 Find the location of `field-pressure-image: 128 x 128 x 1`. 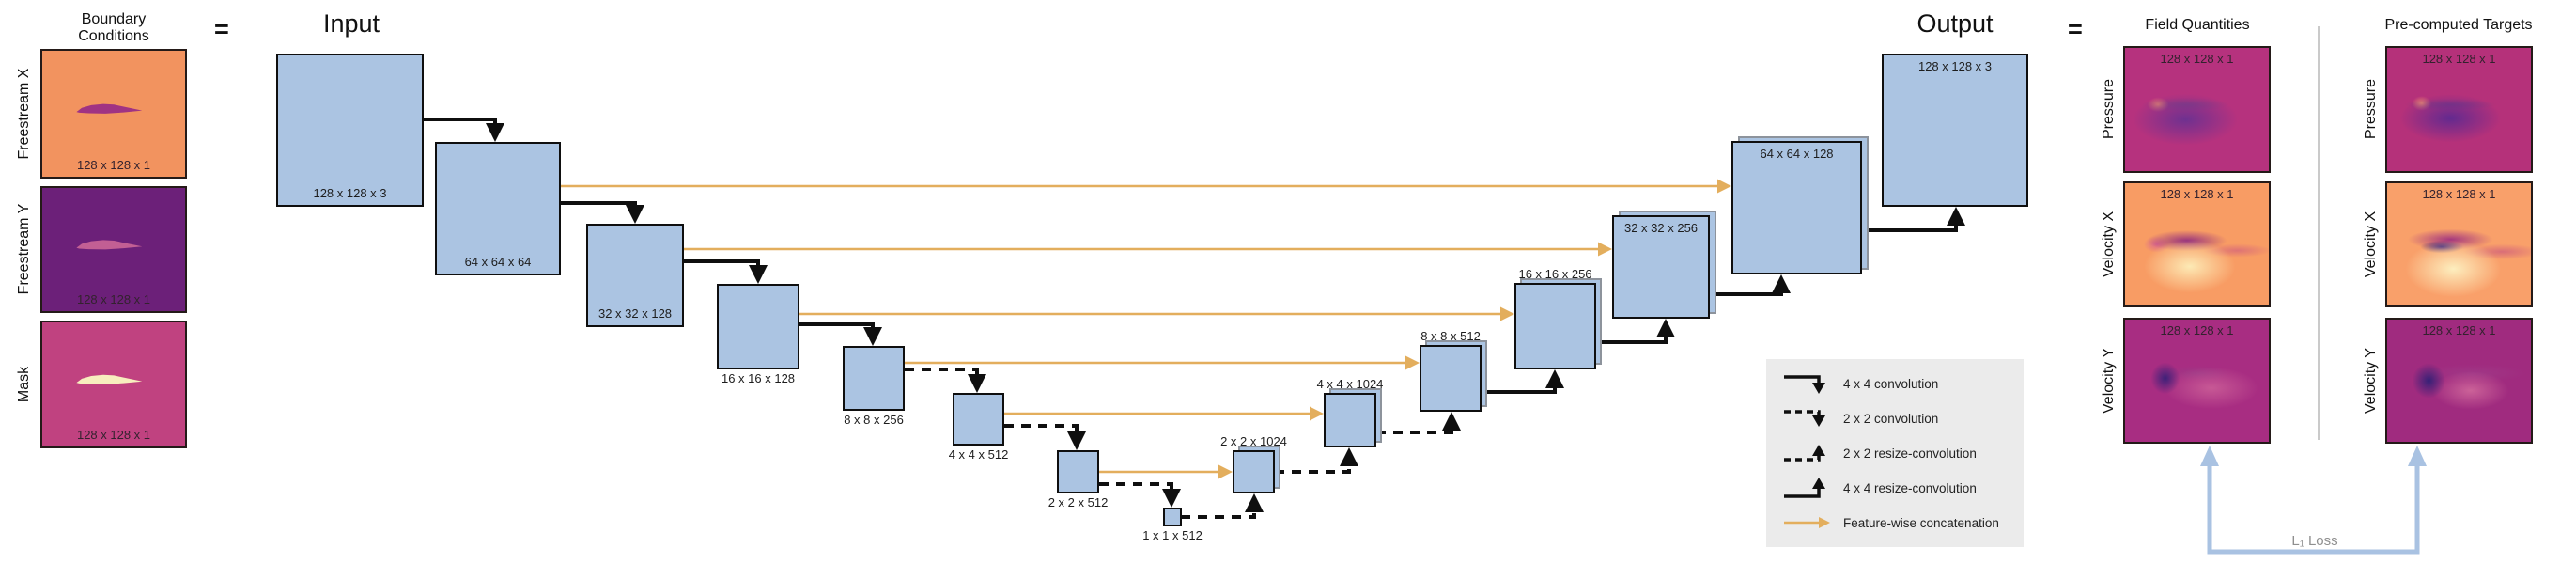

field-pressure-image: 128 x 128 x 1 is located at coordinates (2197, 109).